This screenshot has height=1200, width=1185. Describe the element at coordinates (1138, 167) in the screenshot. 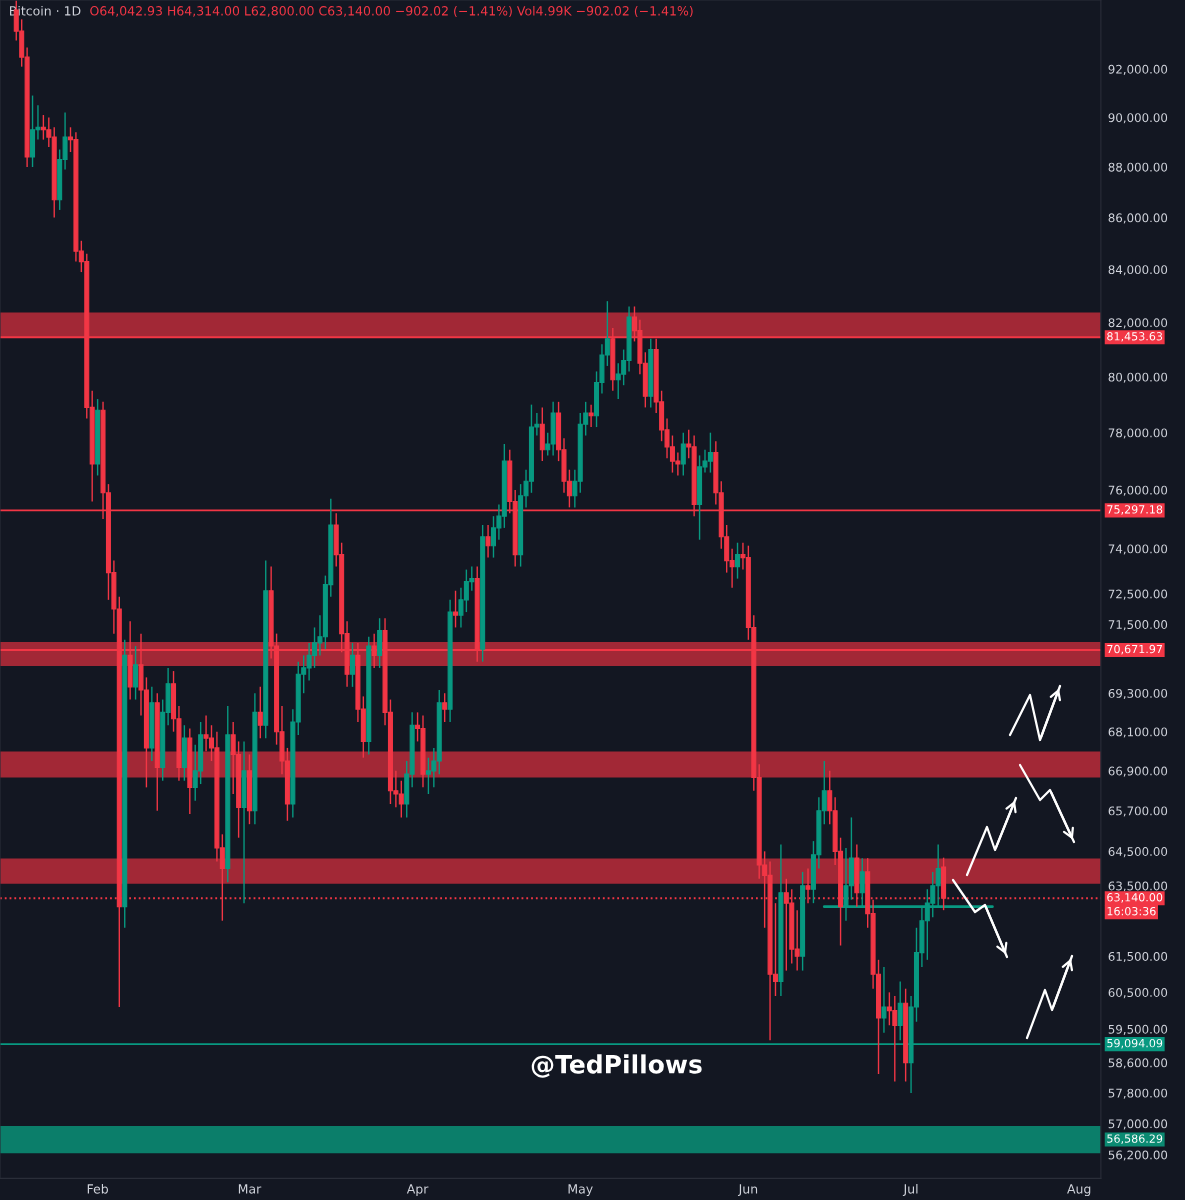

I see `y-tick-label: 88,000.00` at that location.